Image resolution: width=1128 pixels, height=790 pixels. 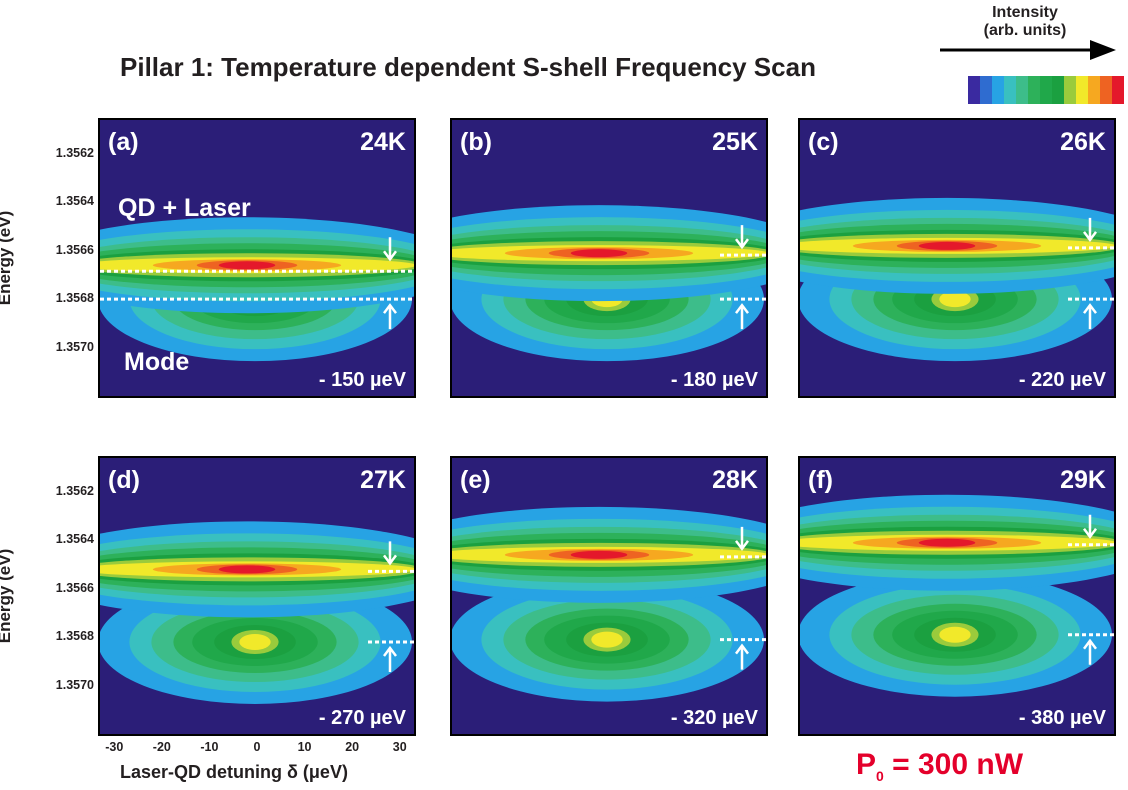 I want to click on heatmap-panel: (b) 25K - 180 µeV, so click(x=609, y=258).